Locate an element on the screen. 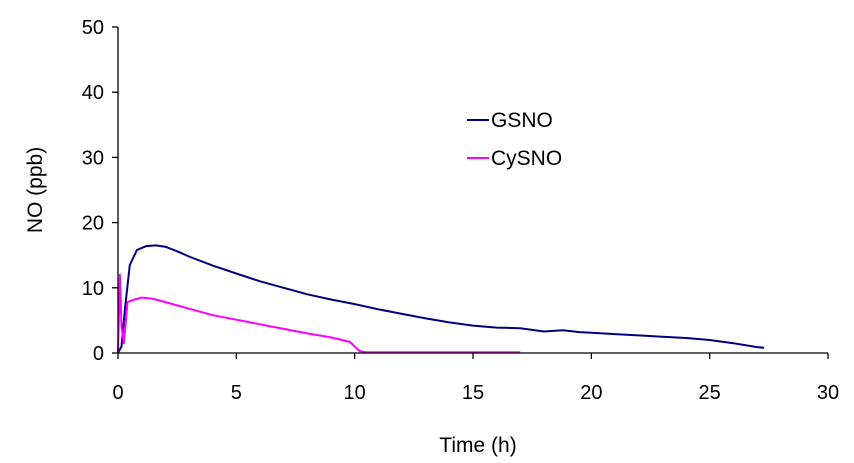  legend-label: CySNO is located at coordinates (526, 158).